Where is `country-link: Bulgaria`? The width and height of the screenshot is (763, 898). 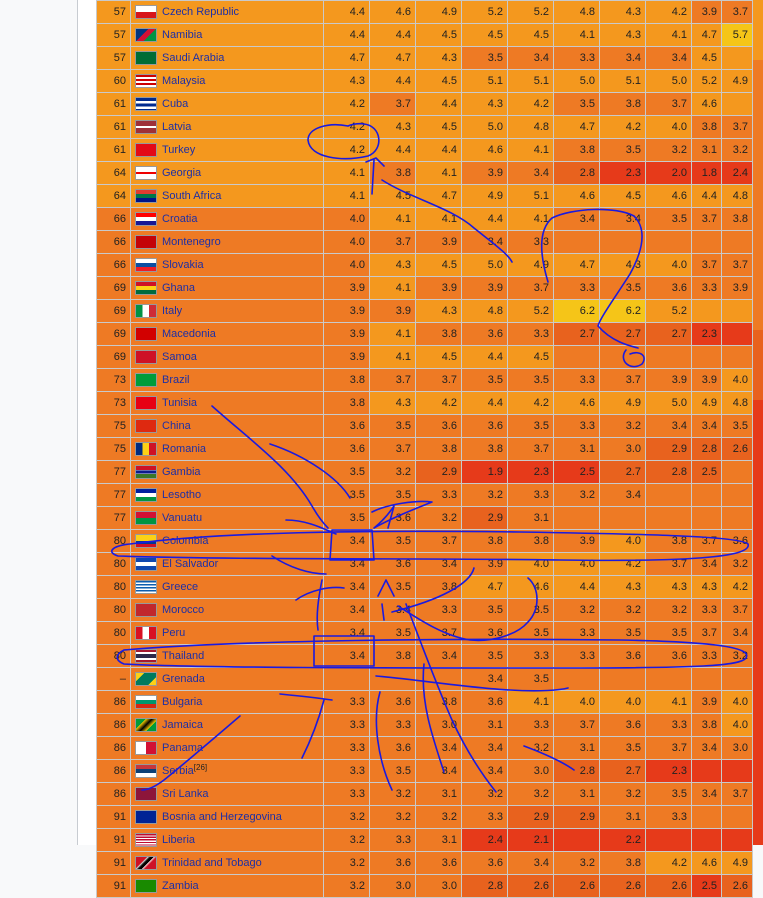
country-link: Bulgaria is located at coordinates (182, 701).